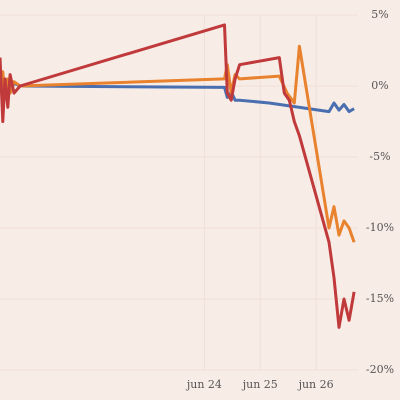  Describe the element at coordinates (380, 298) in the screenshot. I see `y-tick-label: -15%` at that location.